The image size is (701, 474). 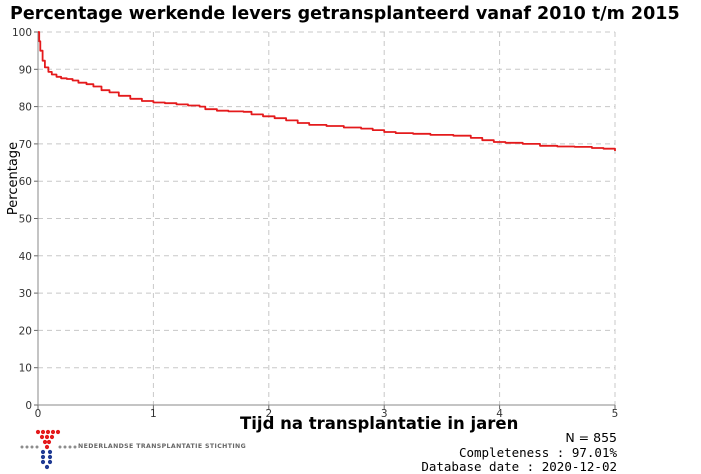 What do you see at coordinates (537, 452) in the screenshot?
I see `completeness: Completeness : 97.01%` at bounding box center [537, 452].